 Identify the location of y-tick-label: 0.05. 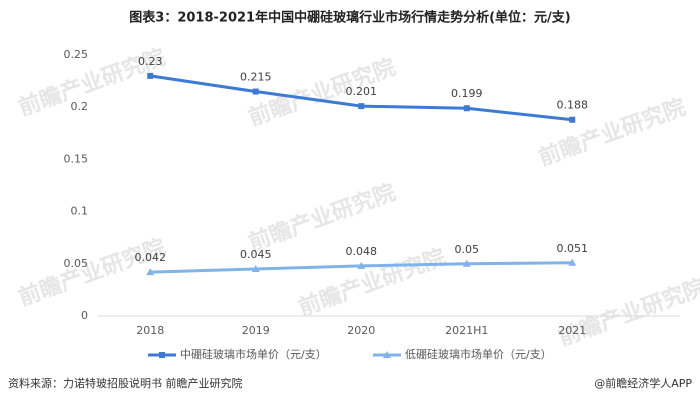
(76, 263).